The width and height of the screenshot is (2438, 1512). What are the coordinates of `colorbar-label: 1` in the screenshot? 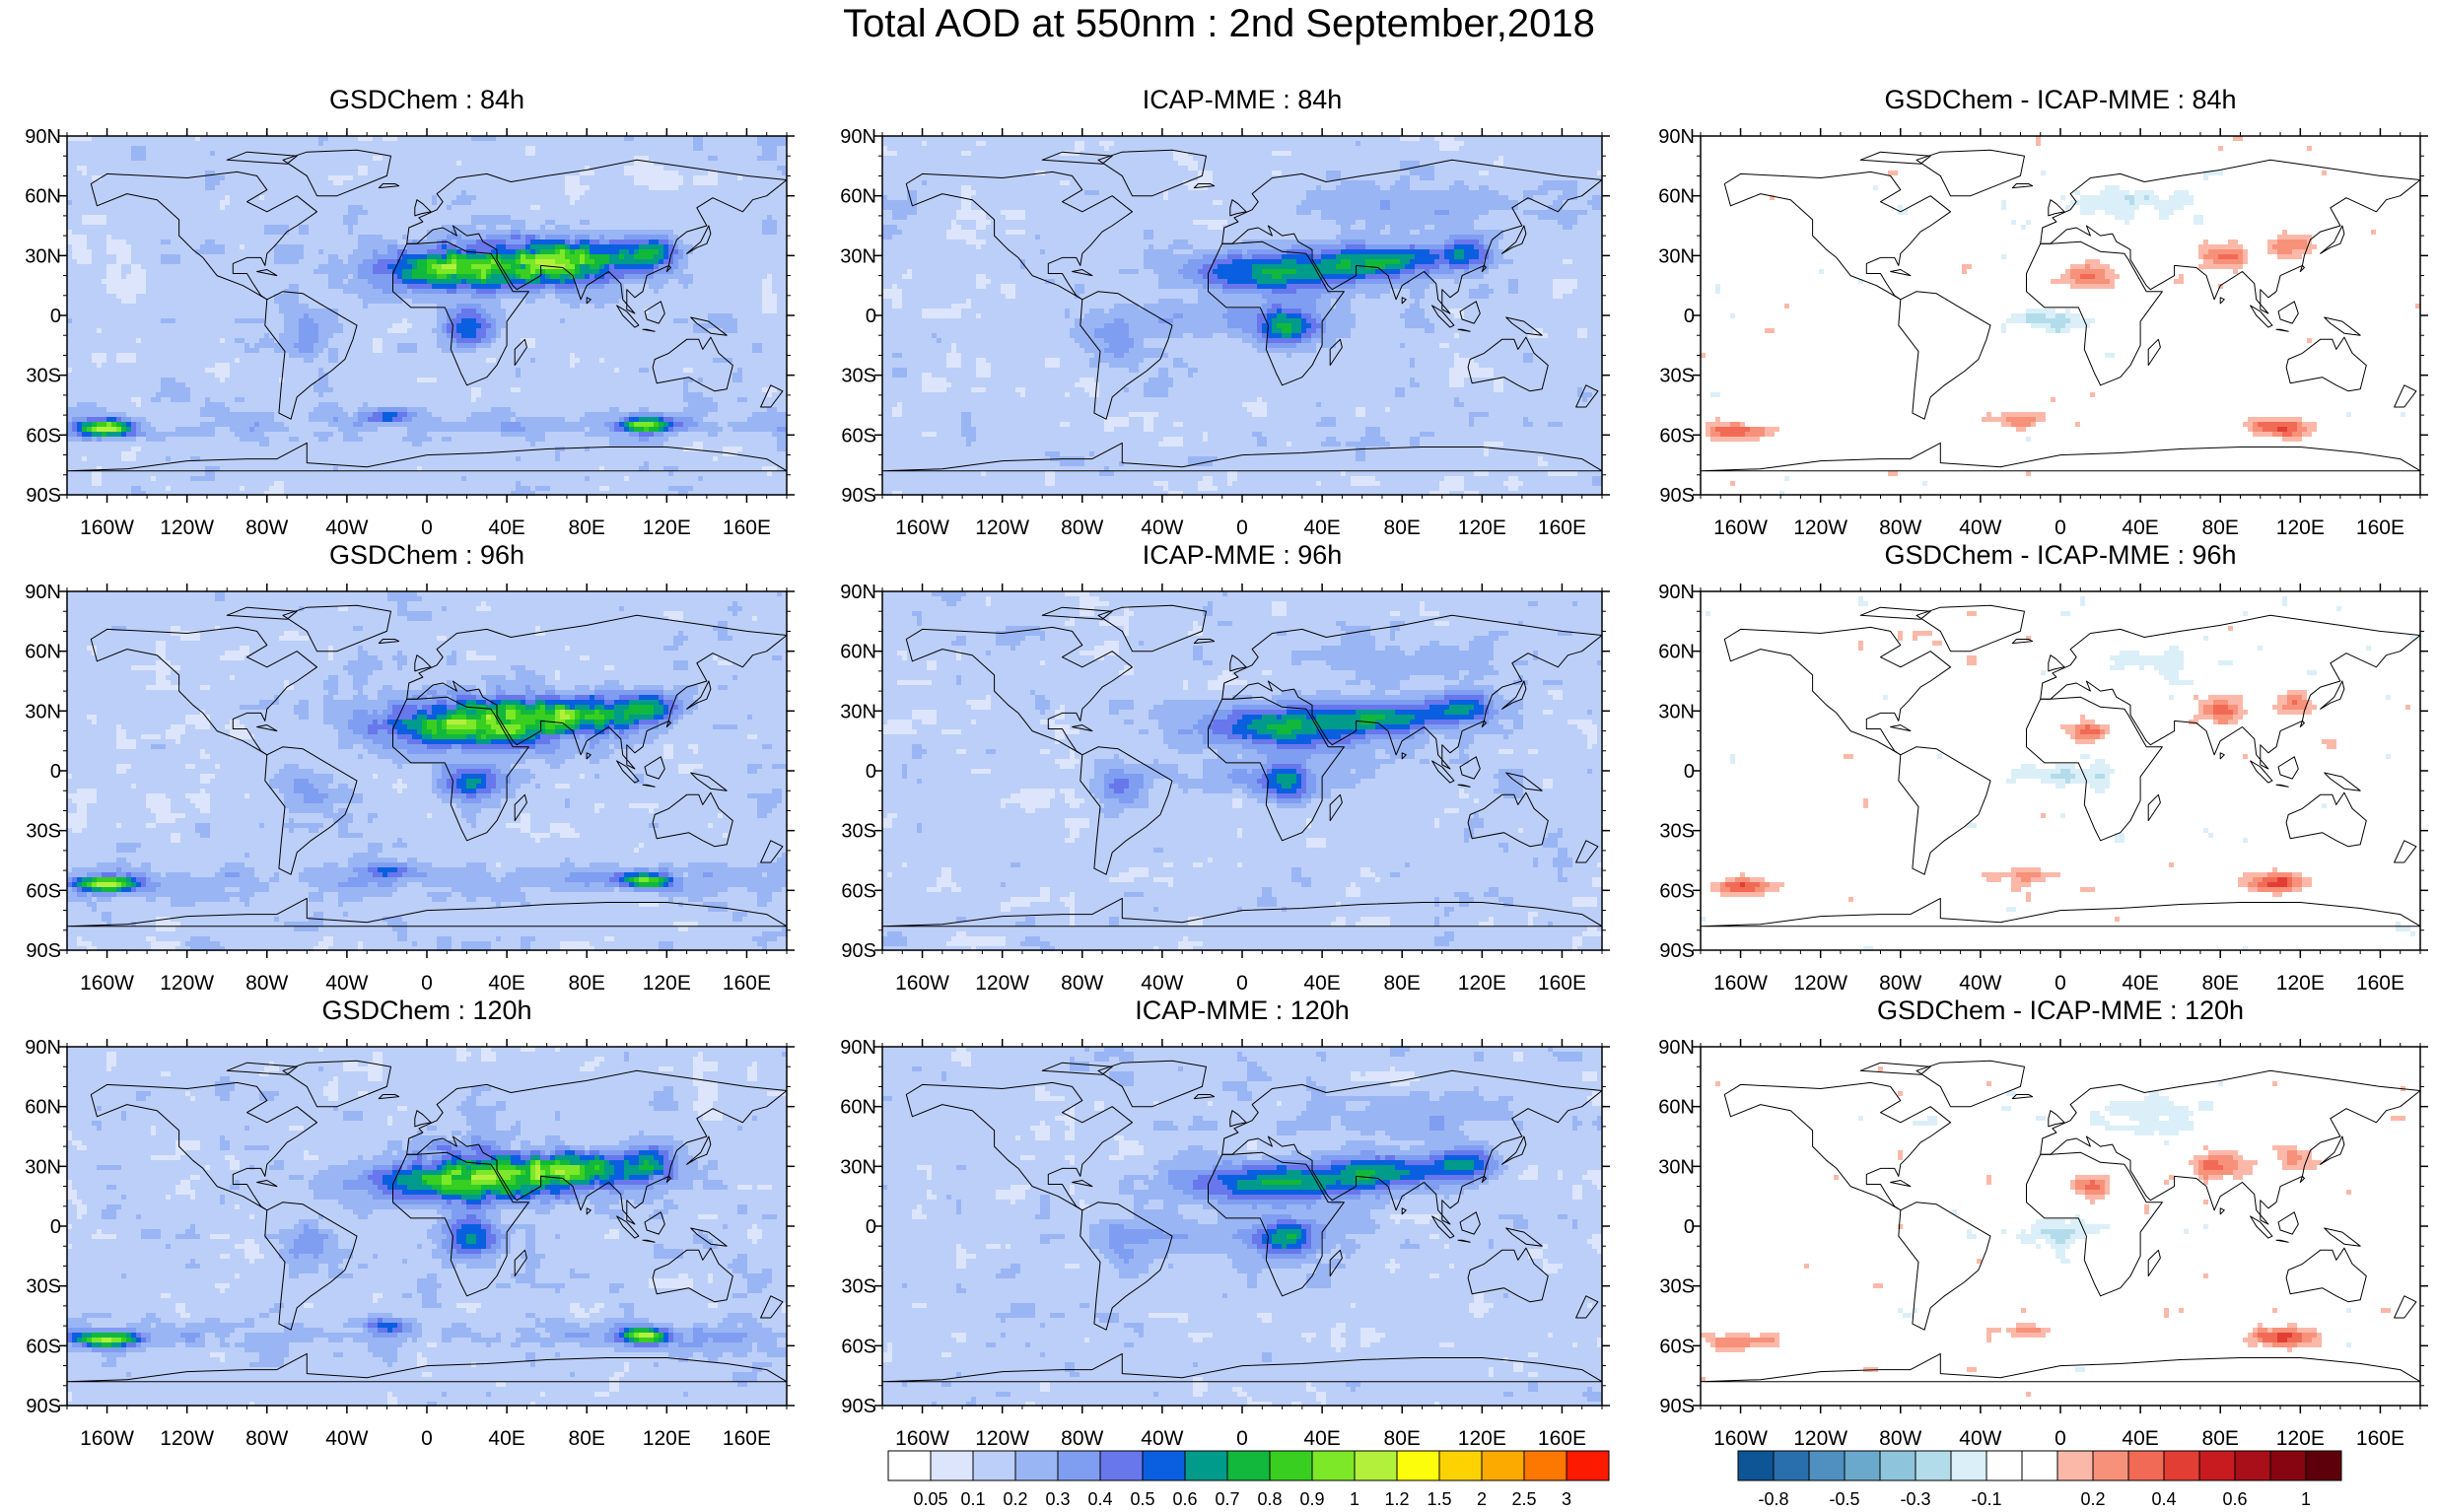 It's located at (2306, 1499).